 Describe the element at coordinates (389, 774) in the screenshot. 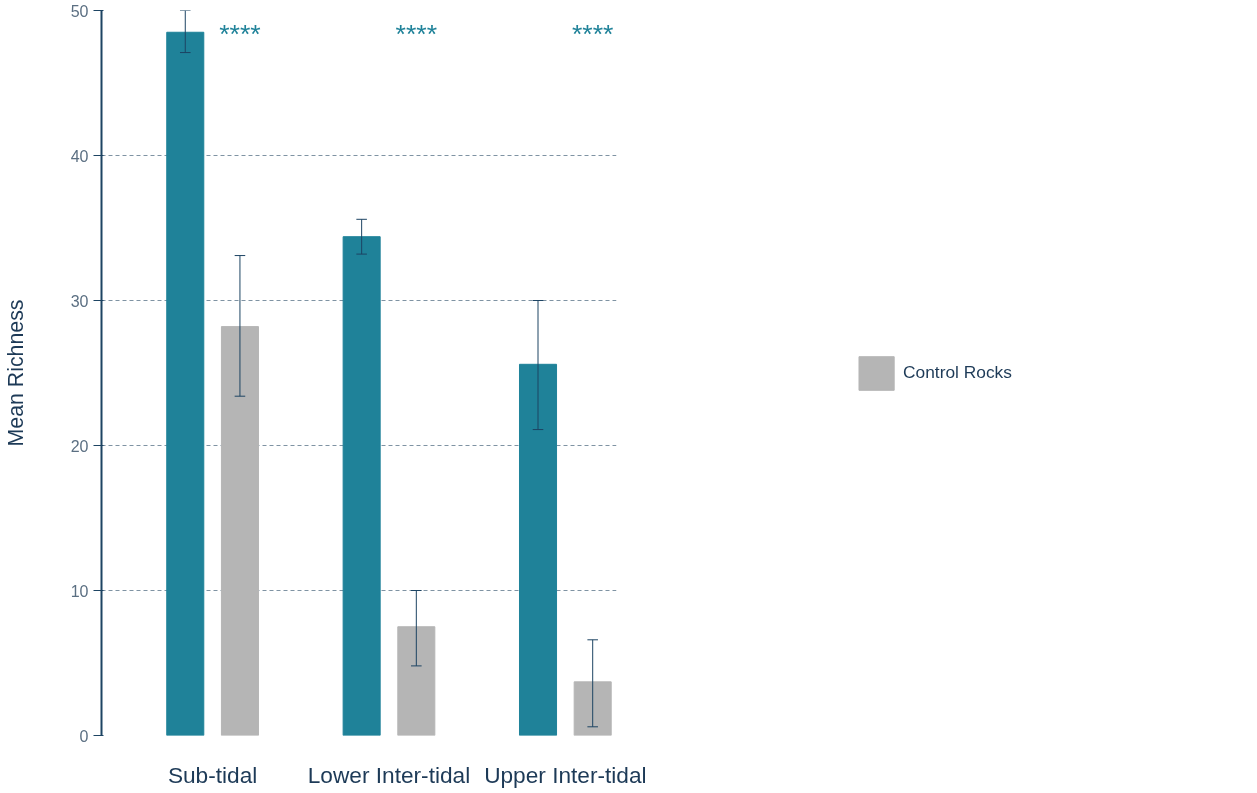

I see `x-tick-label: Lower Inter-tidal` at that location.